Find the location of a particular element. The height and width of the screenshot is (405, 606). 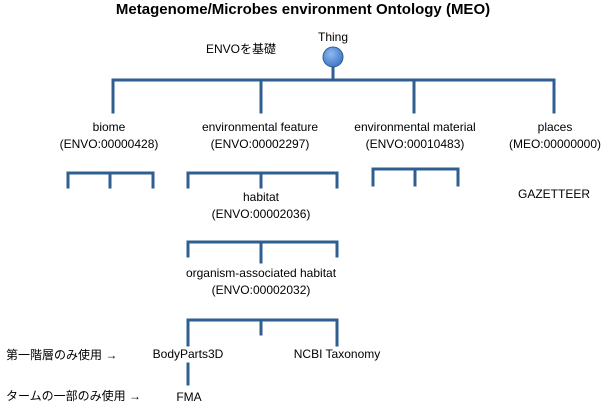

node-gazetteer: GAZETTEER is located at coordinates (554, 194).